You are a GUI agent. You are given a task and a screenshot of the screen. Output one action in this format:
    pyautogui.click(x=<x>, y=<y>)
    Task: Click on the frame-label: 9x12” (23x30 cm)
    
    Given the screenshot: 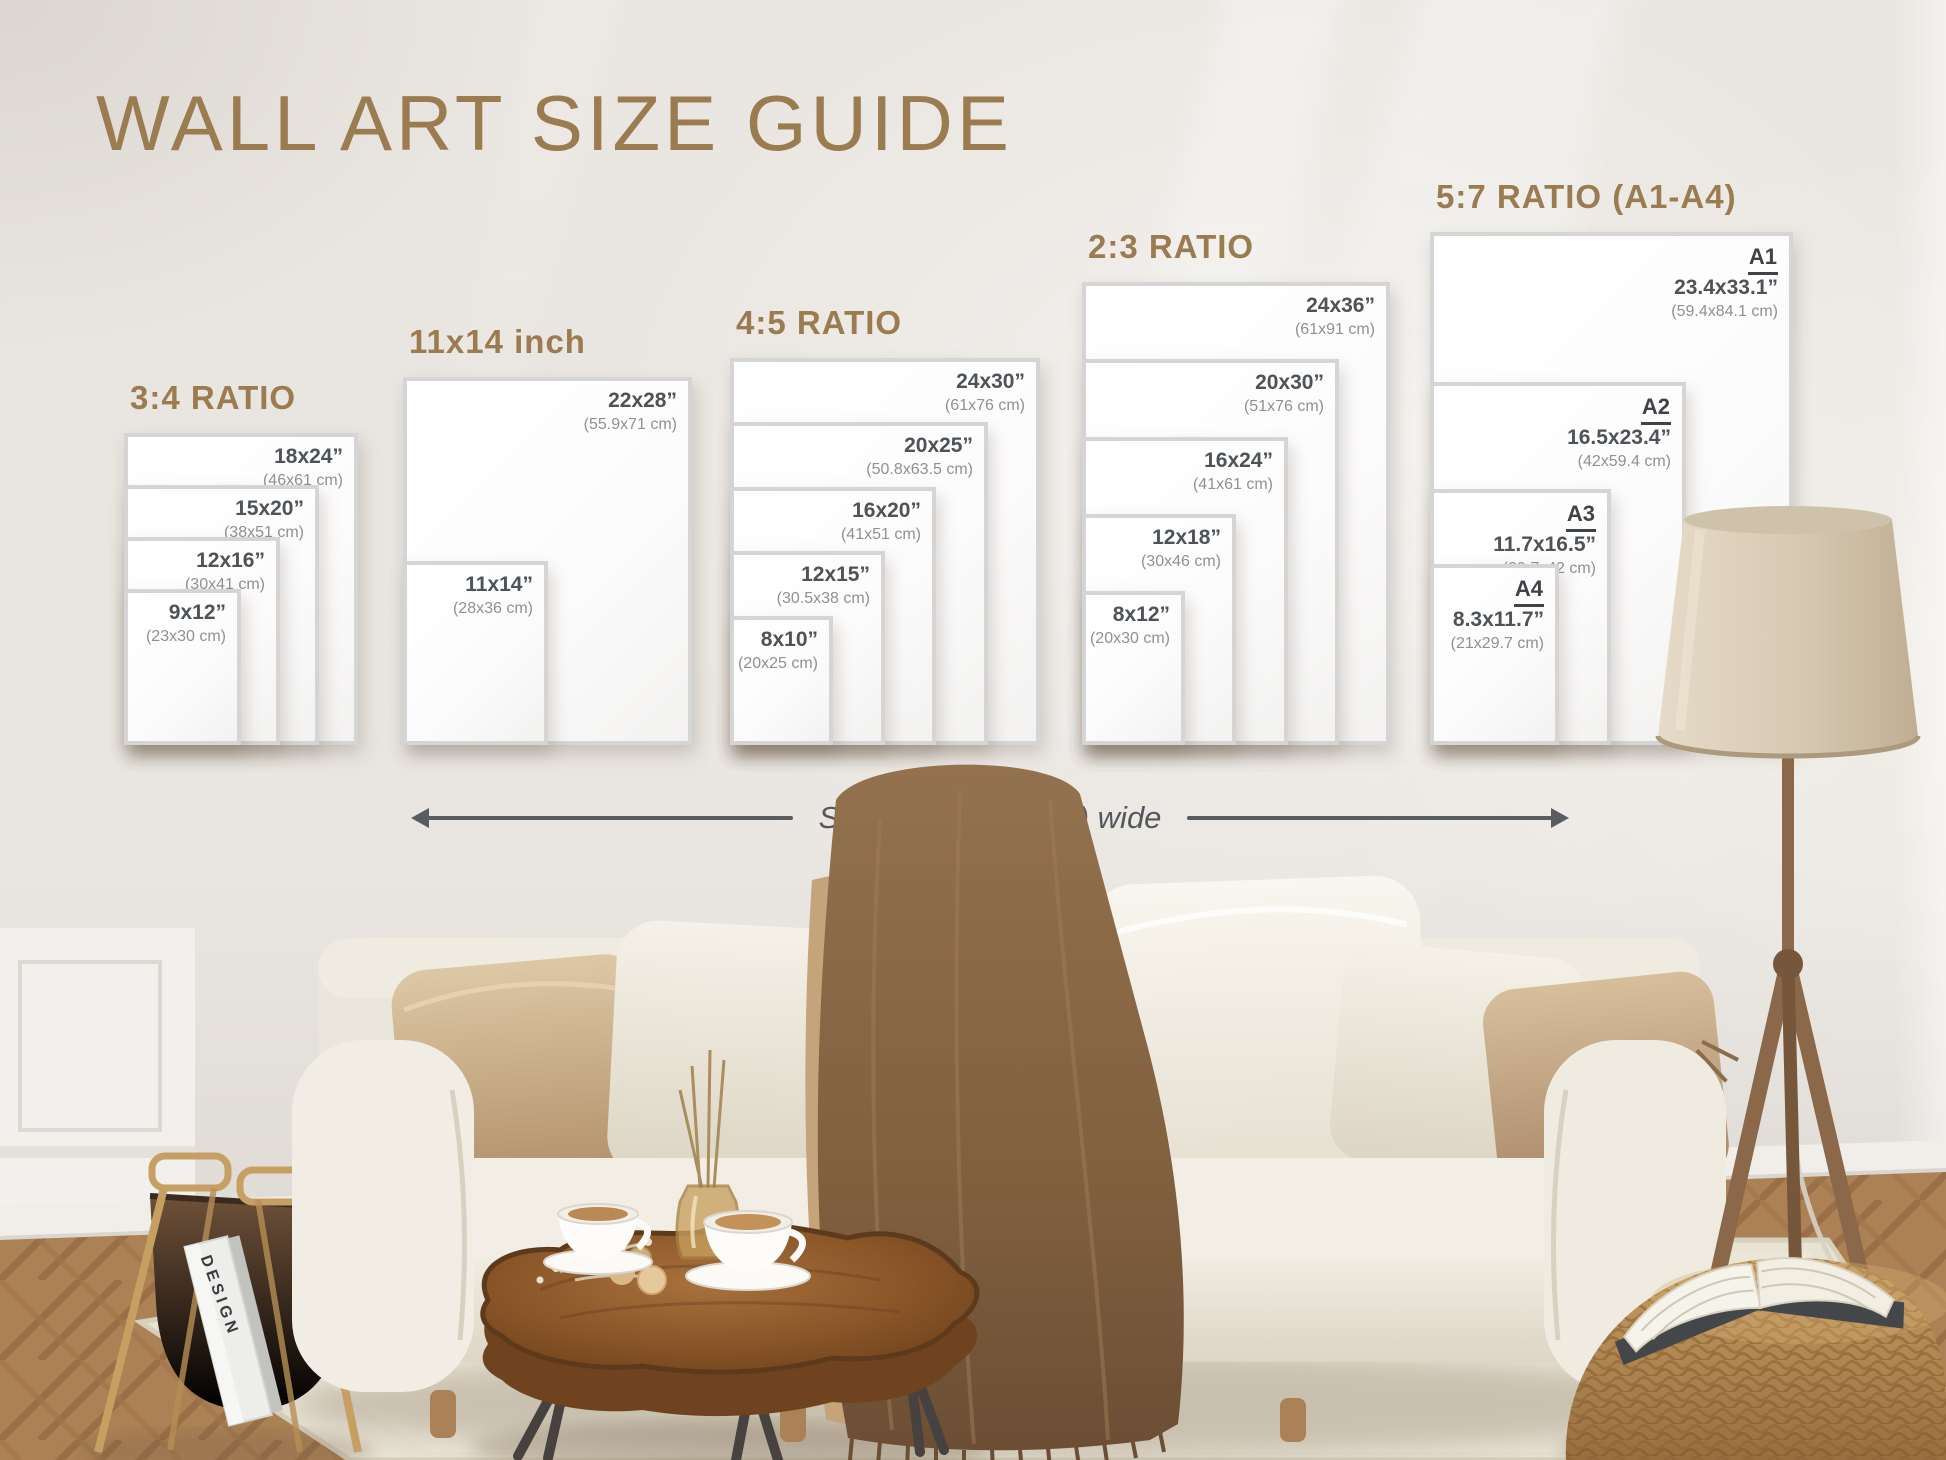 What is the action you would take?
    pyautogui.click(x=182, y=620)
    